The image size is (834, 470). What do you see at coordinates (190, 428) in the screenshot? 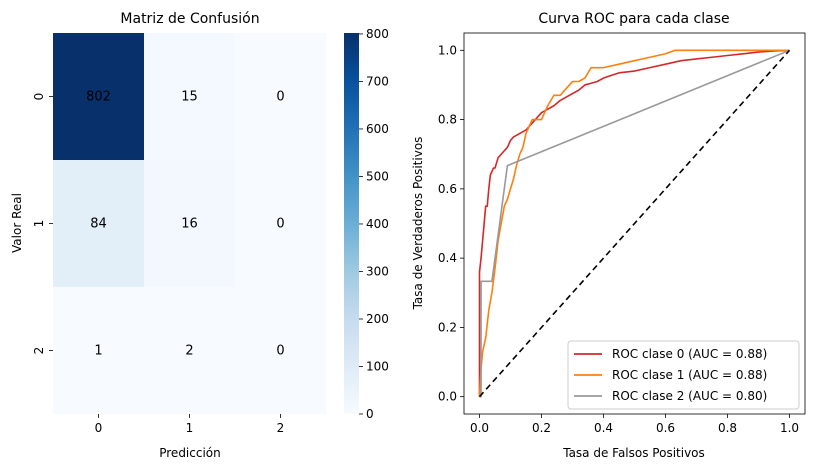
I see `heatmap-x-tick-label: 1` at bounding box center [190, 428].